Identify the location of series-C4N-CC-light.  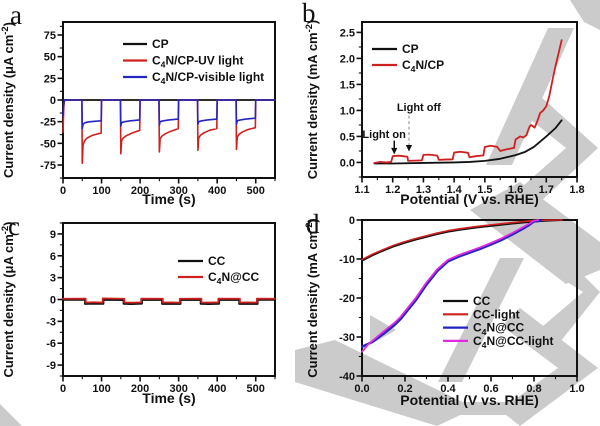
(450, 286).